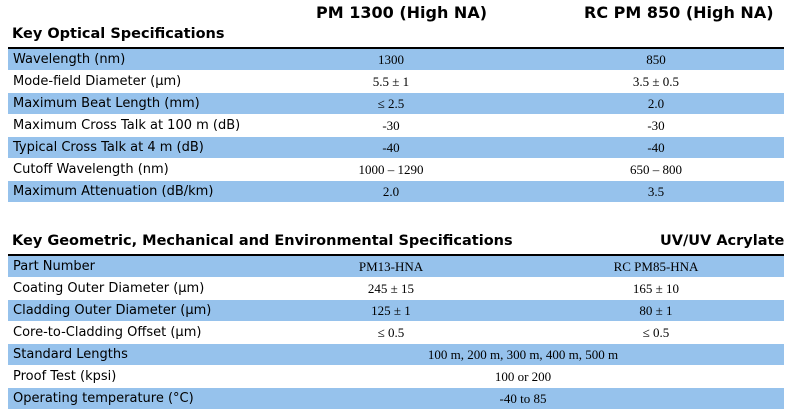 Image resolution: width=795 pixels, height=411 pixels. I want to click on table-row: Typical Cross Talk at 4 m (dB) -40 -40, so click(396, 148).